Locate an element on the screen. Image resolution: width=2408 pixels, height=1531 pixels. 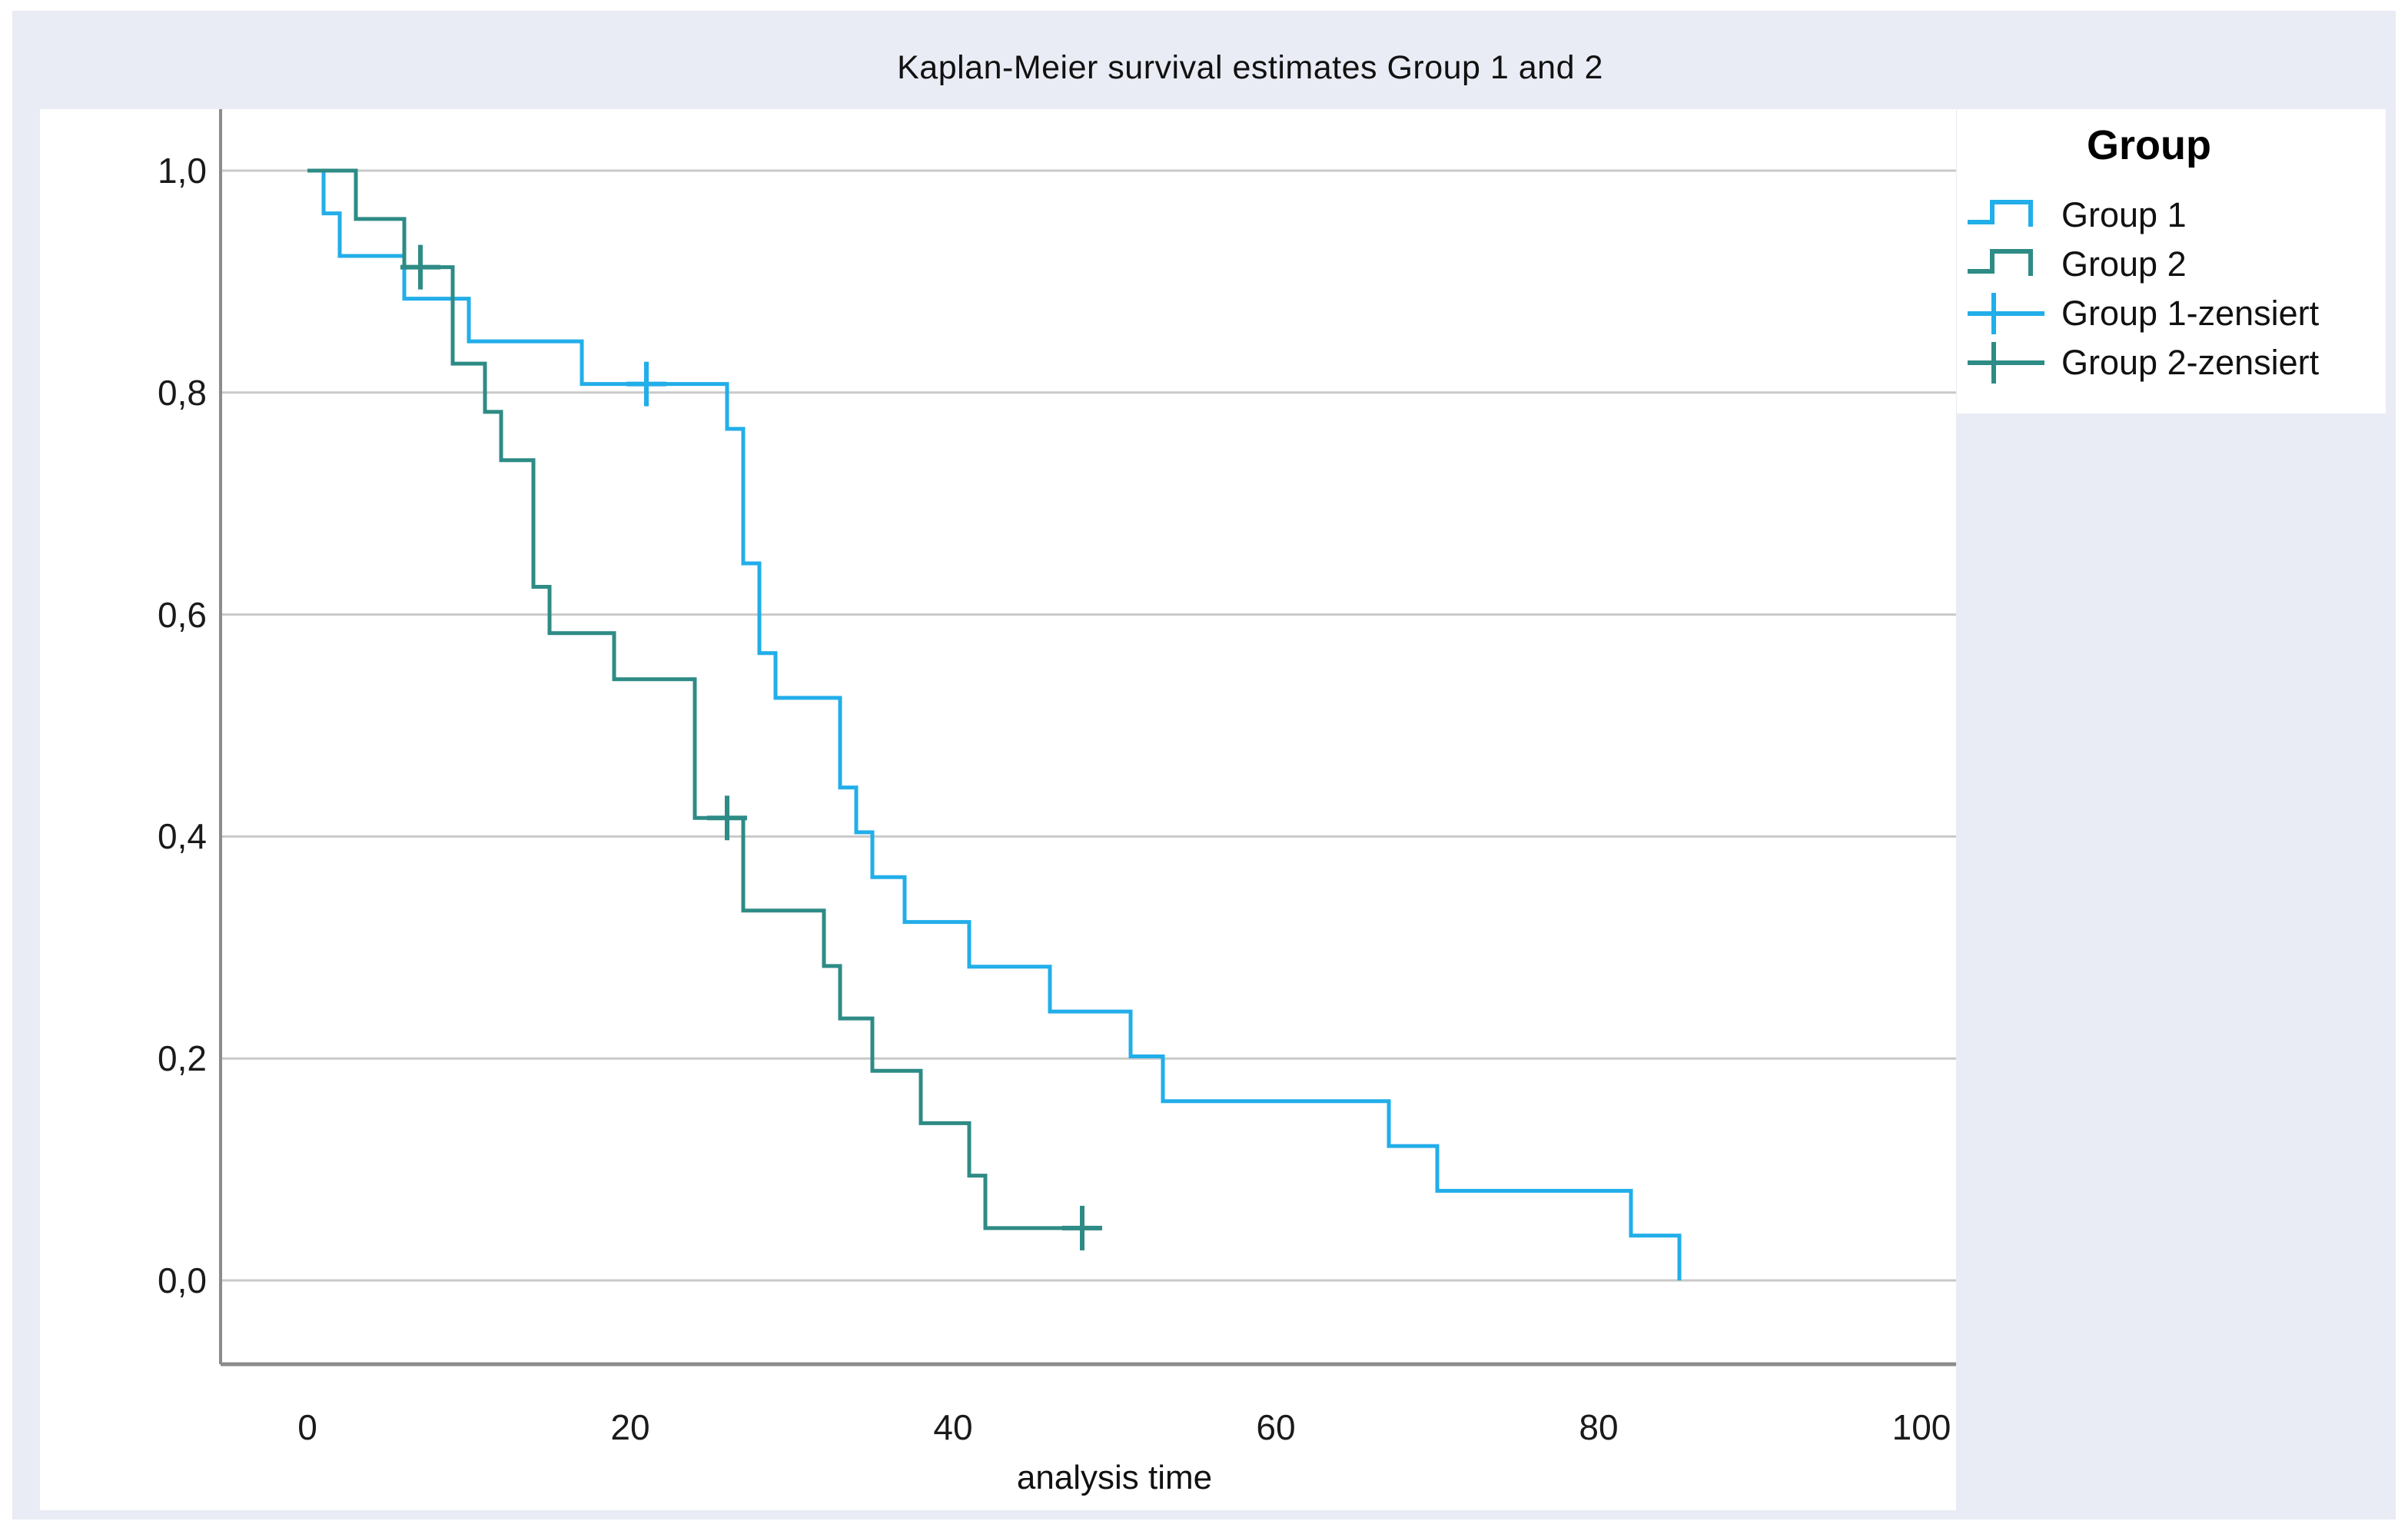
legend-item-group1: Group 1 is located at coordinates (2175, 215).